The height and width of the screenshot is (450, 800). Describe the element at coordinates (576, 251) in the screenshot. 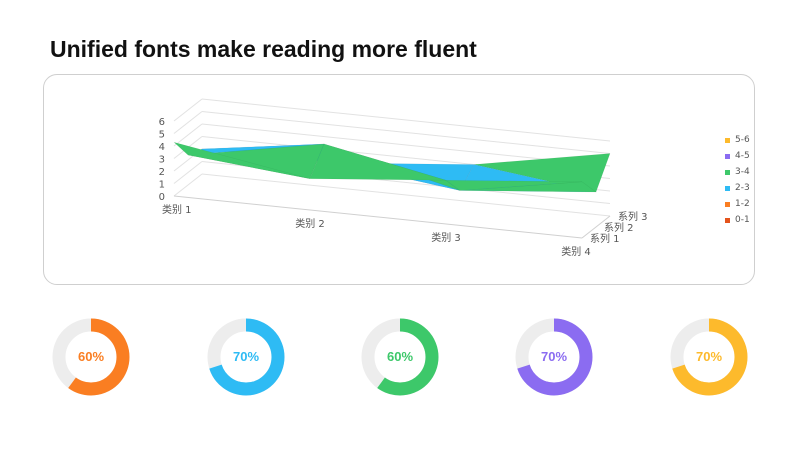

I see `category-label: 类别 4` at that location.